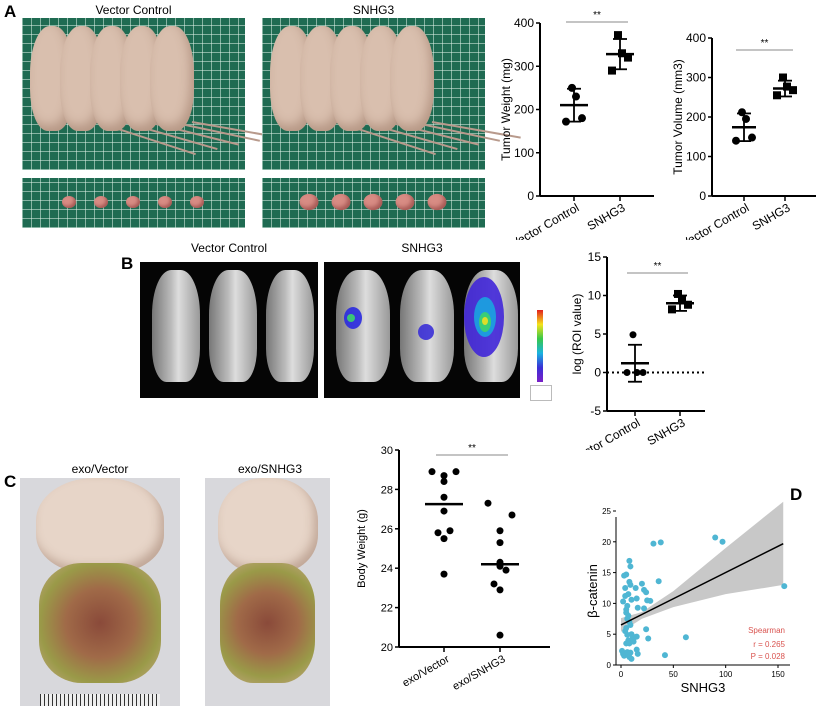  I want to click on photo-title-vector-control: Vector Control, so click(133, 10).